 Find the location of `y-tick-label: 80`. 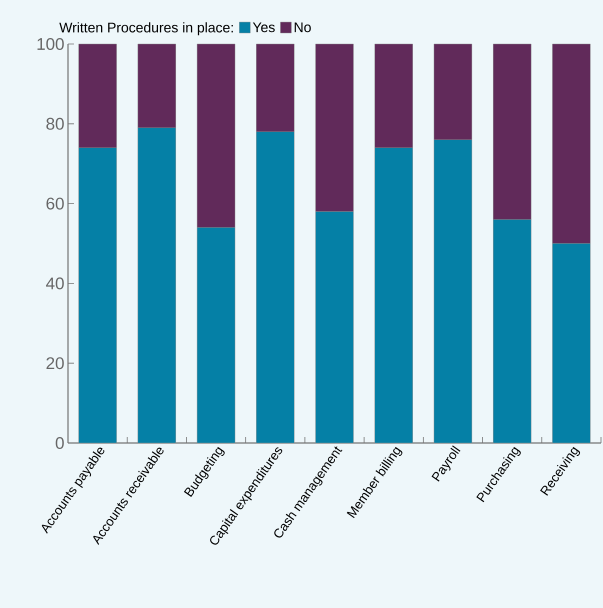

y-tick-label: 80 is located at coordinates (55, 124).